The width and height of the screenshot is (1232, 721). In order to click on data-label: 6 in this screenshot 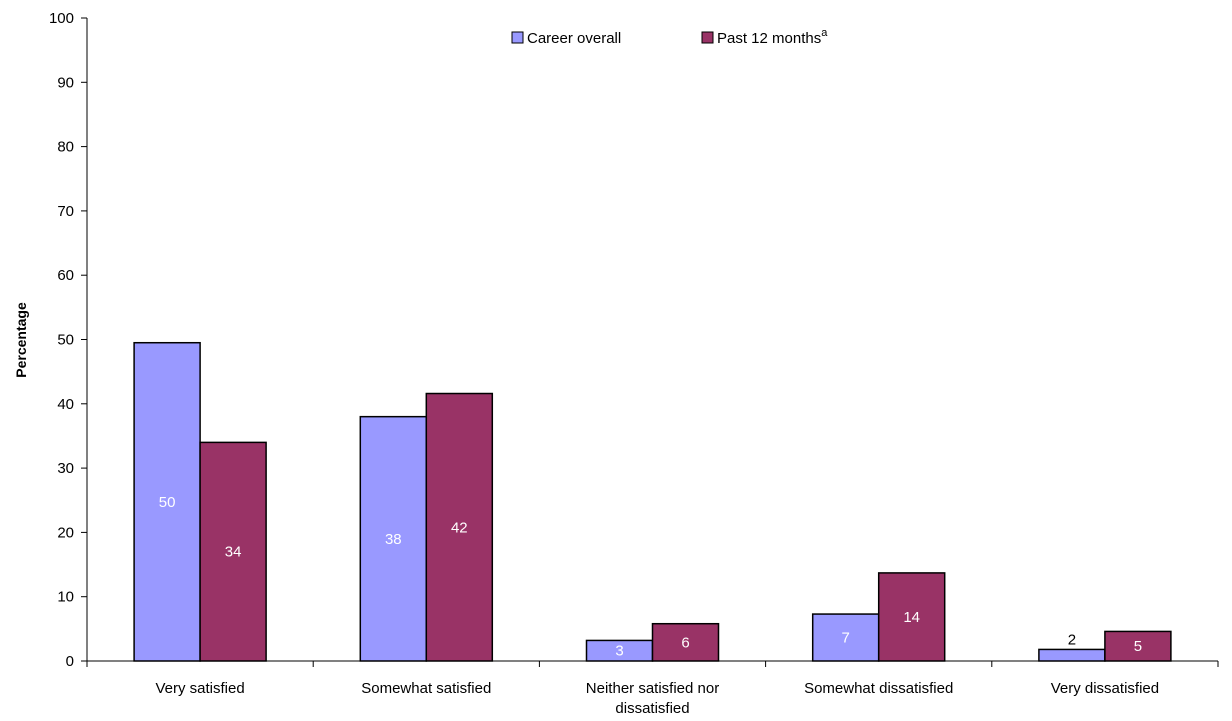, I will do `click(685, 642)`.